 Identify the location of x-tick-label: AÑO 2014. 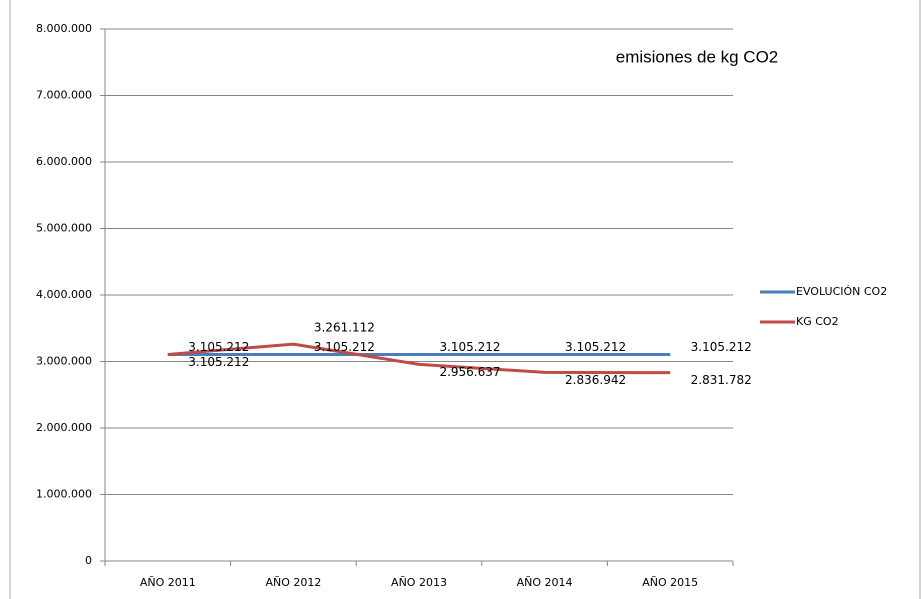
(545, 582).